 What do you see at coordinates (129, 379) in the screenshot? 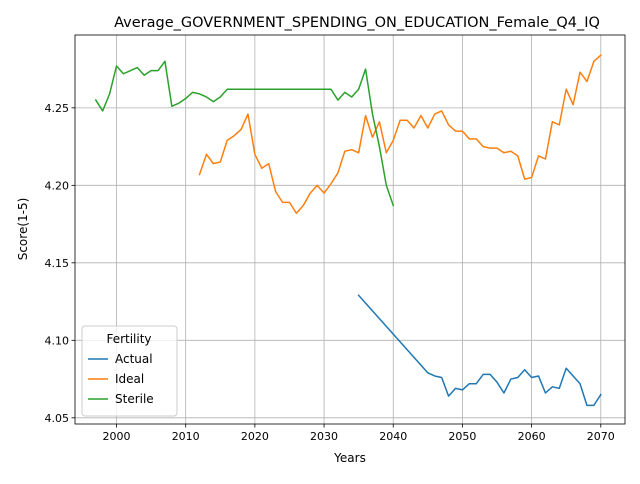
I see `legend-label-ideal: Ideal` at bounding box center [129, 379].